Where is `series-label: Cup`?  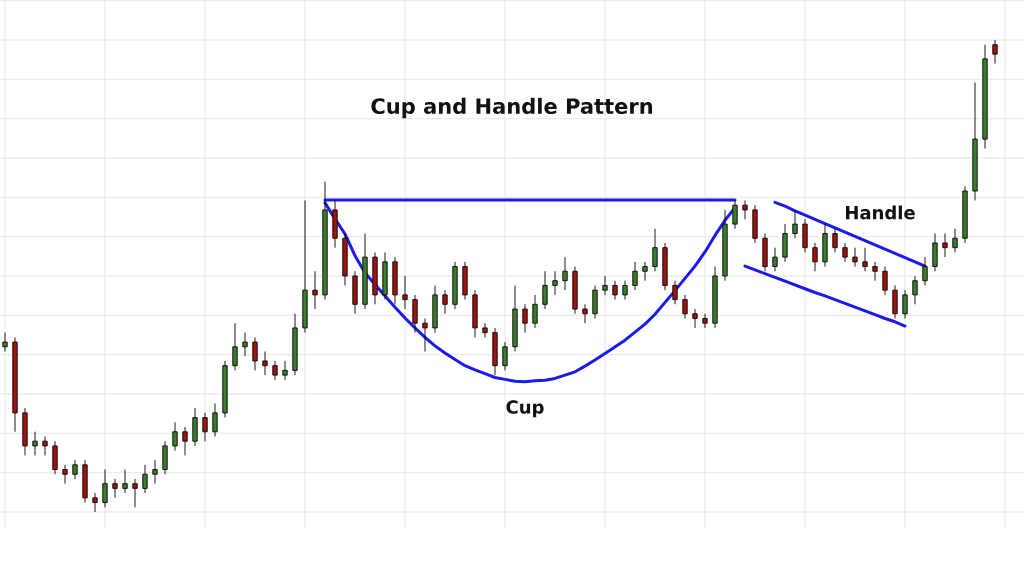
series-label: Cup is located at coordinates (525, 409).